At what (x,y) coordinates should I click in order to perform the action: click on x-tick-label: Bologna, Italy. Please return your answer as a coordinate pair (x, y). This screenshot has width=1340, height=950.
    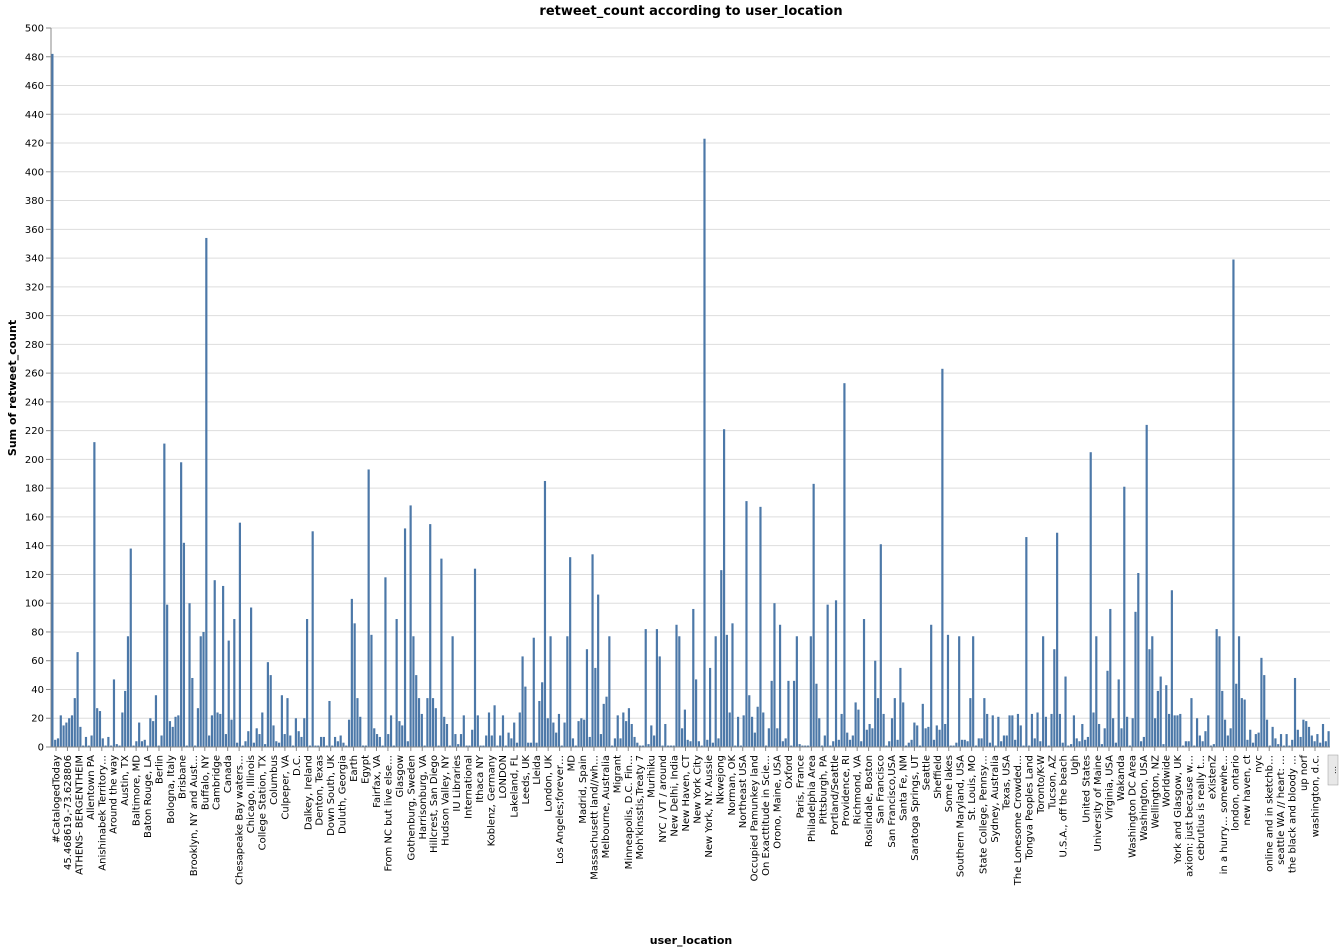
    Looking at the image, I should click on (171, 789).